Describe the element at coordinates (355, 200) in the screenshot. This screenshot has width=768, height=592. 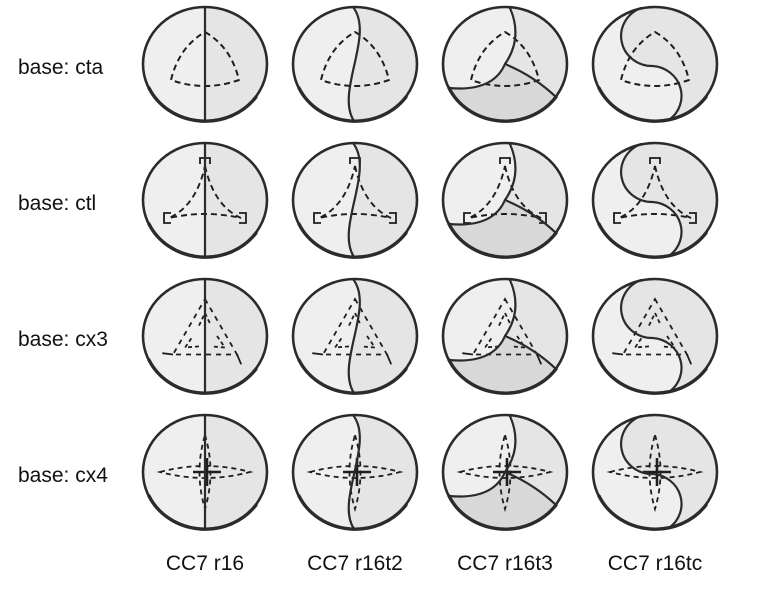
I see `circle-drawing-ctl-s-gentle` at that location.